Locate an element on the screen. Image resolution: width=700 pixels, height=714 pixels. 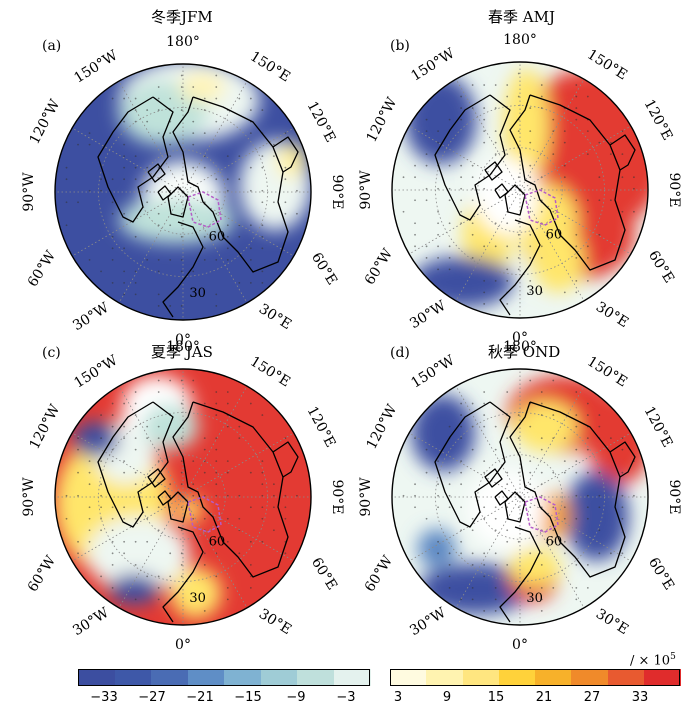
panel-label: (c) is located at coordinates (51, 353).